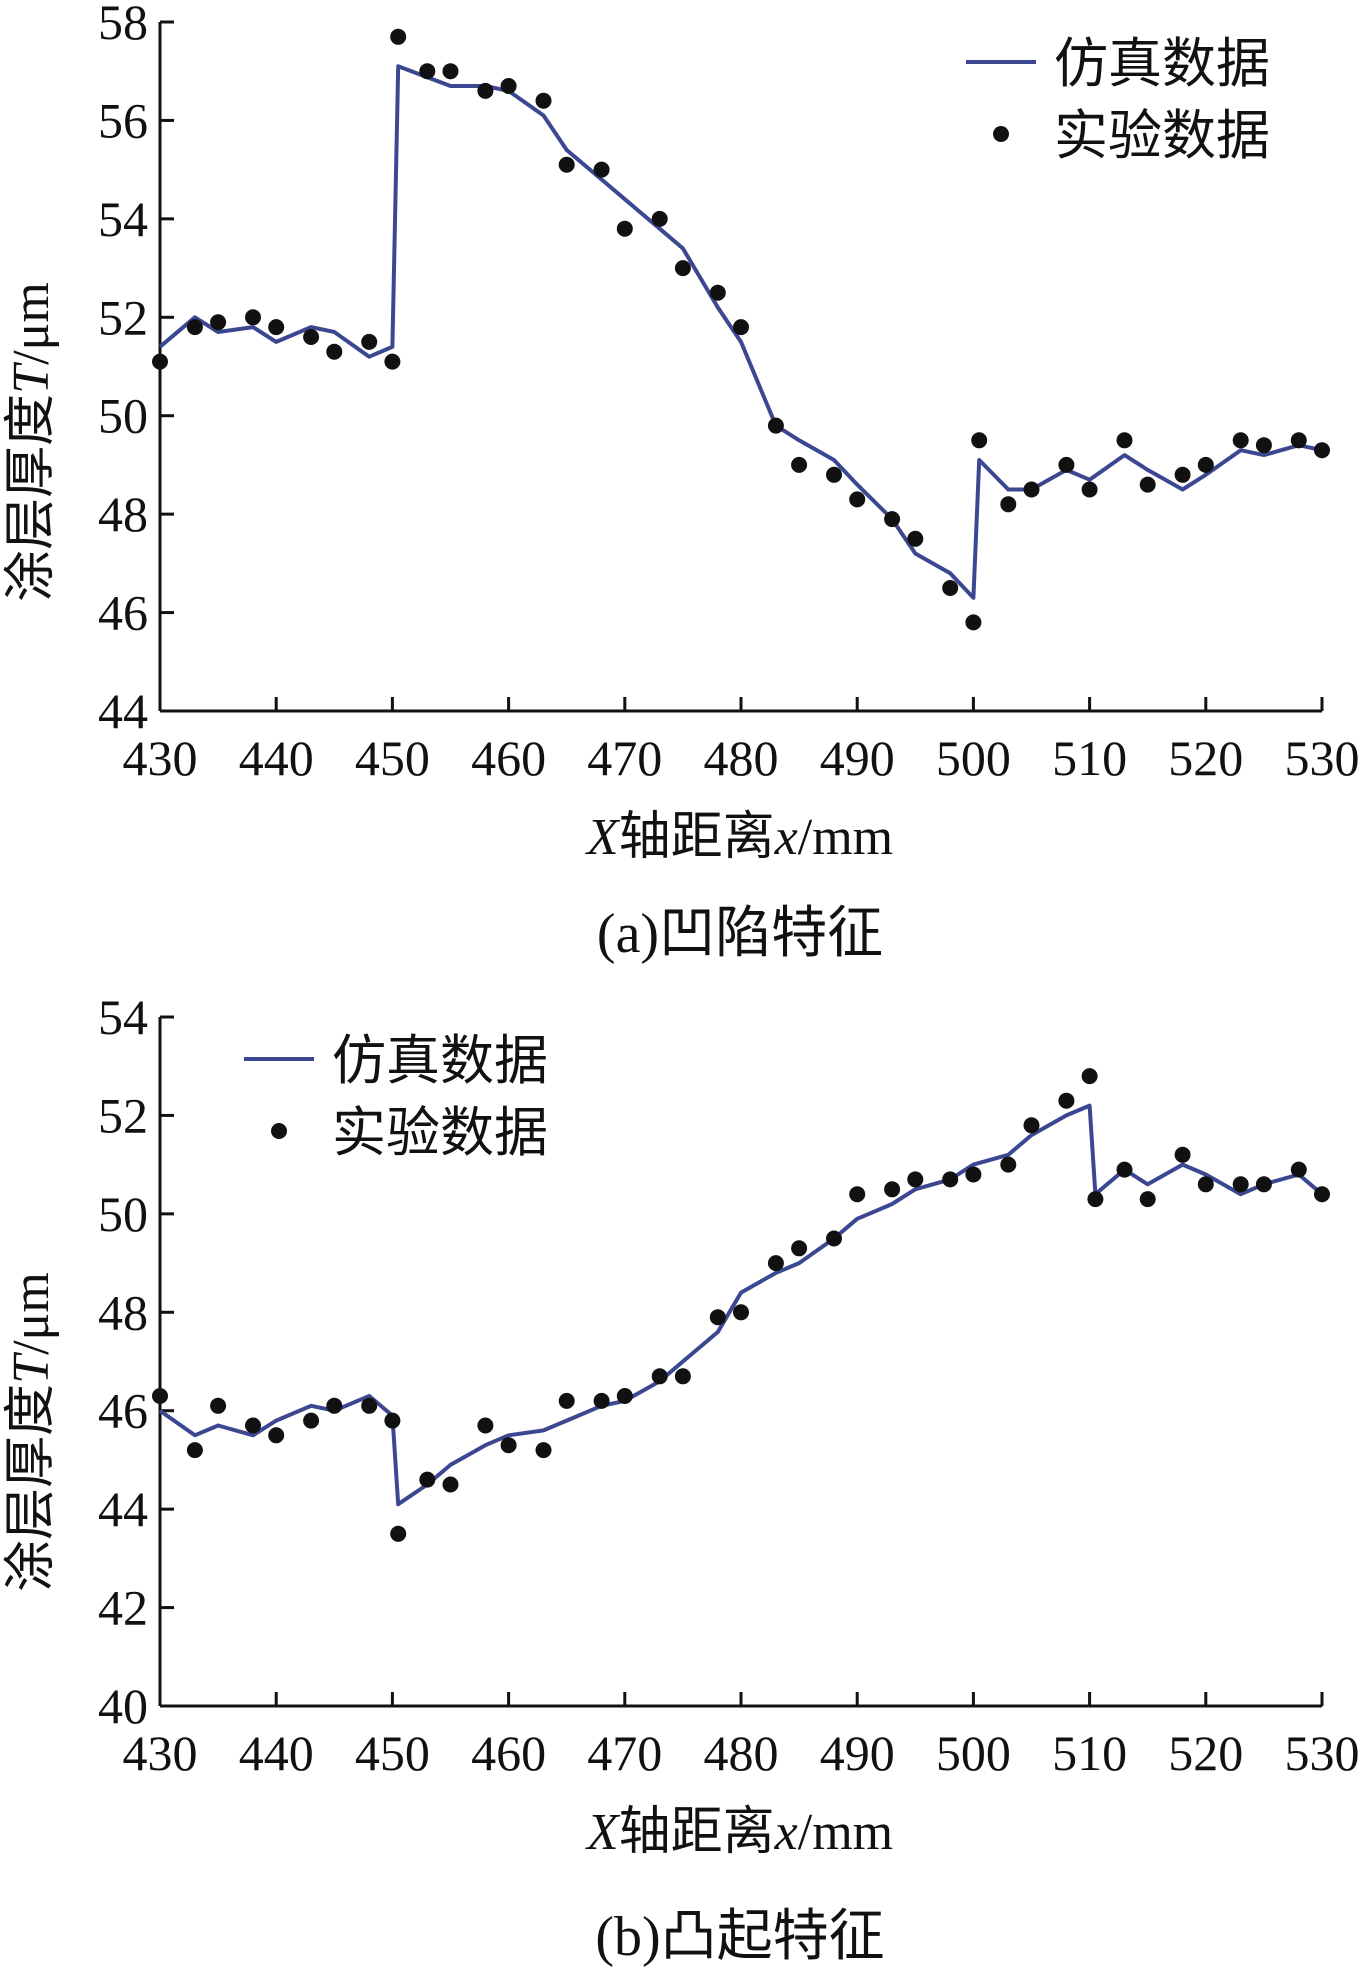 This screenshot has height=1971, width=1369. I want to click on y-axis-label-a: 涂层厚度T/μm, so click(31, 442).